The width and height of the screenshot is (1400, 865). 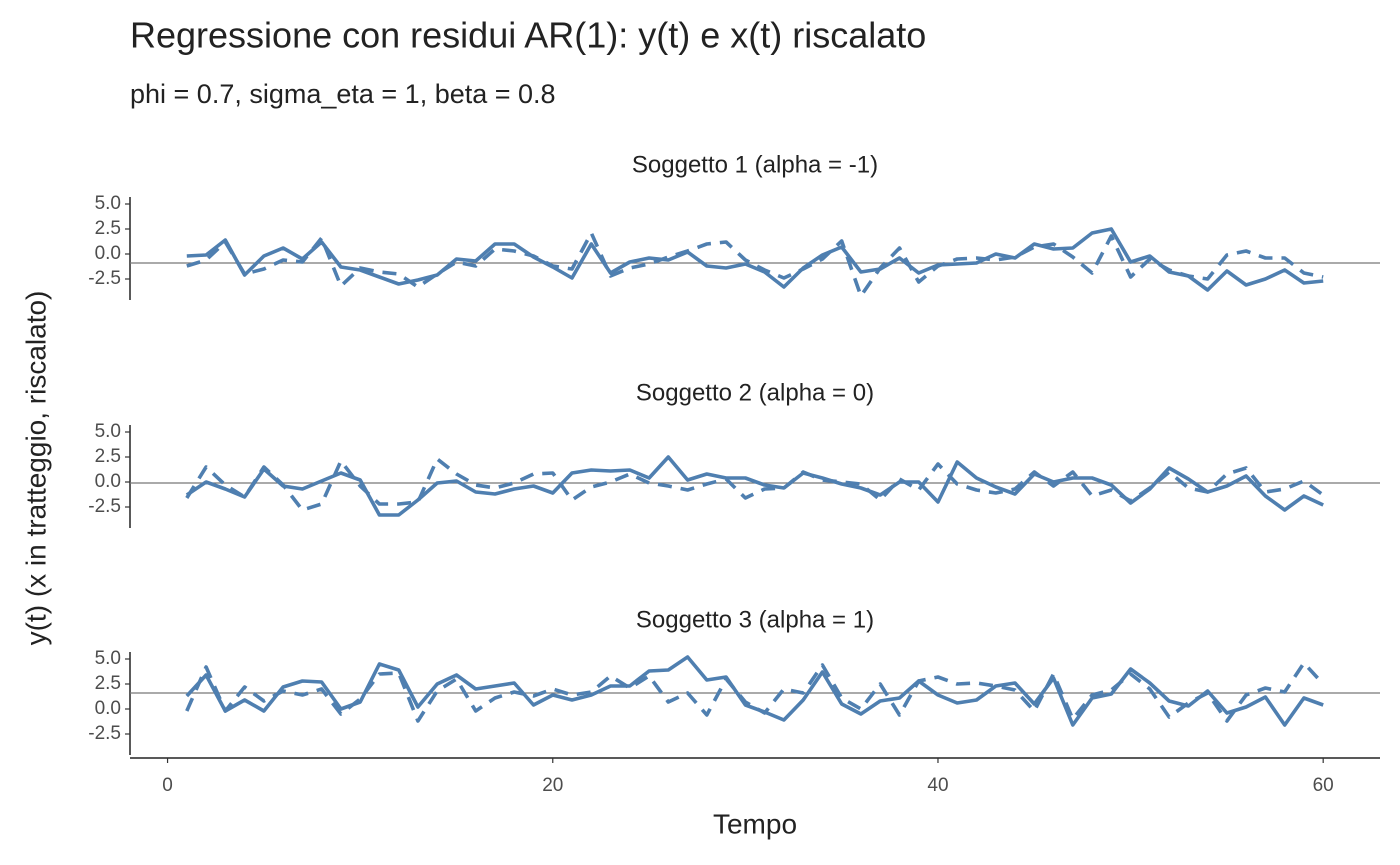 I want to click on panel-title: Soggetto 3 (alpha = 1), so click(x=755, y=619).